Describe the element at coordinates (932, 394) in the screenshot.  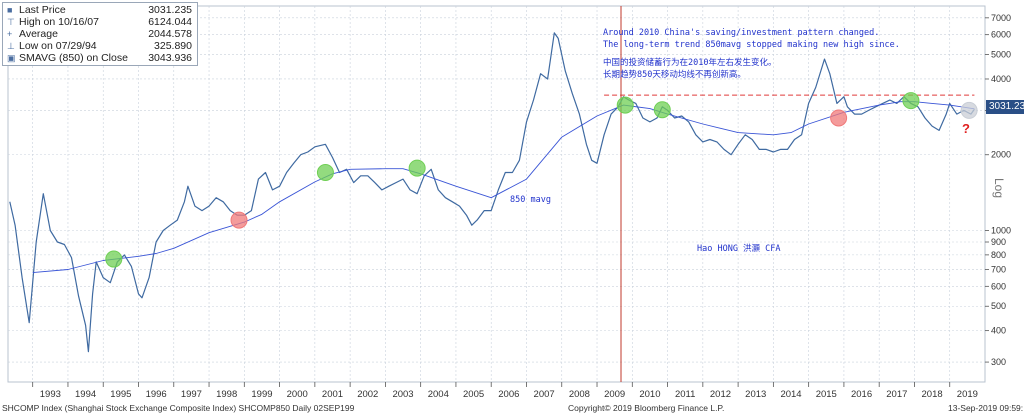
I see `x-tick-label: 2018` at that location.